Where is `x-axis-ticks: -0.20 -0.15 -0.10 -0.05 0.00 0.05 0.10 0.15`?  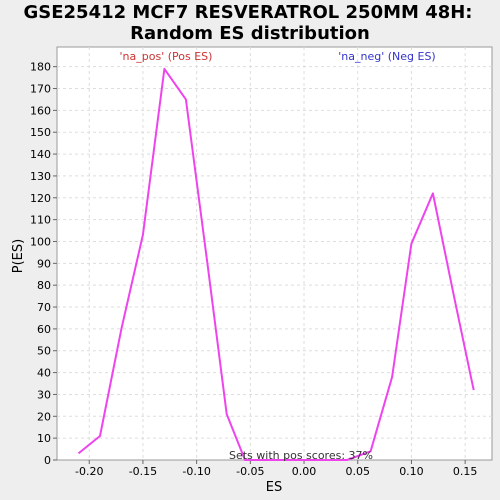 x-axis-ticks: -0.20 -0.15 -0.10 -0.05 0.00 0.05 0.10 0.15 is located at coordinates (276, 469).